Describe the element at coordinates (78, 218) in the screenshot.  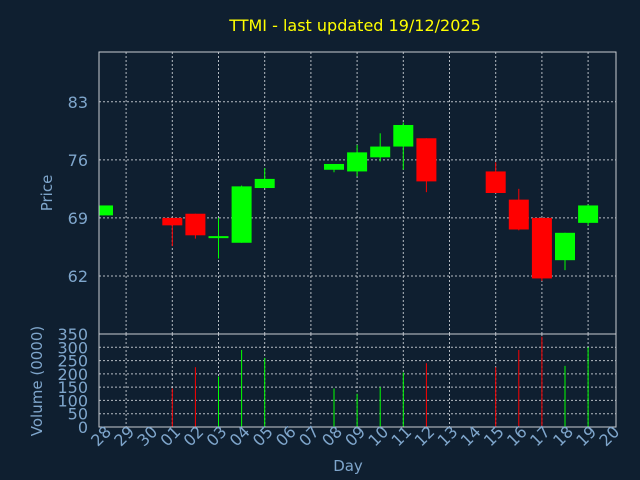
I see `price-y-tick-label: 69` at that location.